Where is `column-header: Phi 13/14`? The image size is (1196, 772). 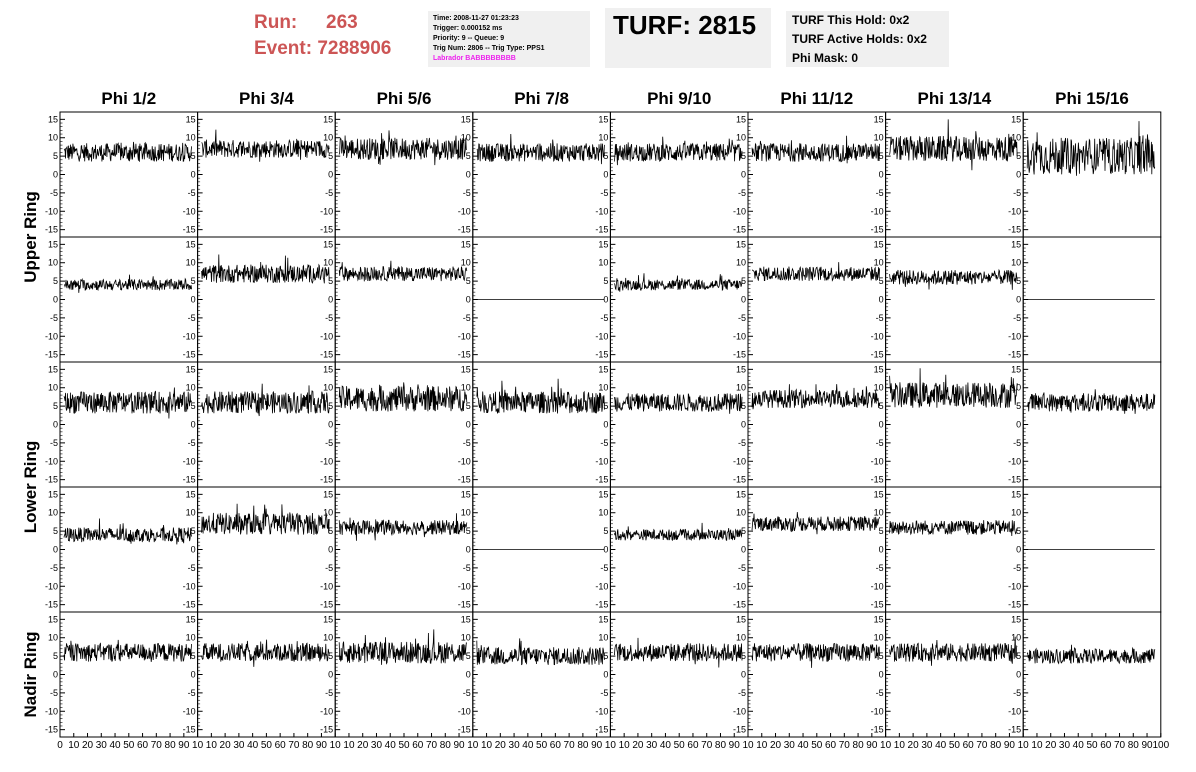
column-header: Phi 13/14 is located at coordinates (955, 98).